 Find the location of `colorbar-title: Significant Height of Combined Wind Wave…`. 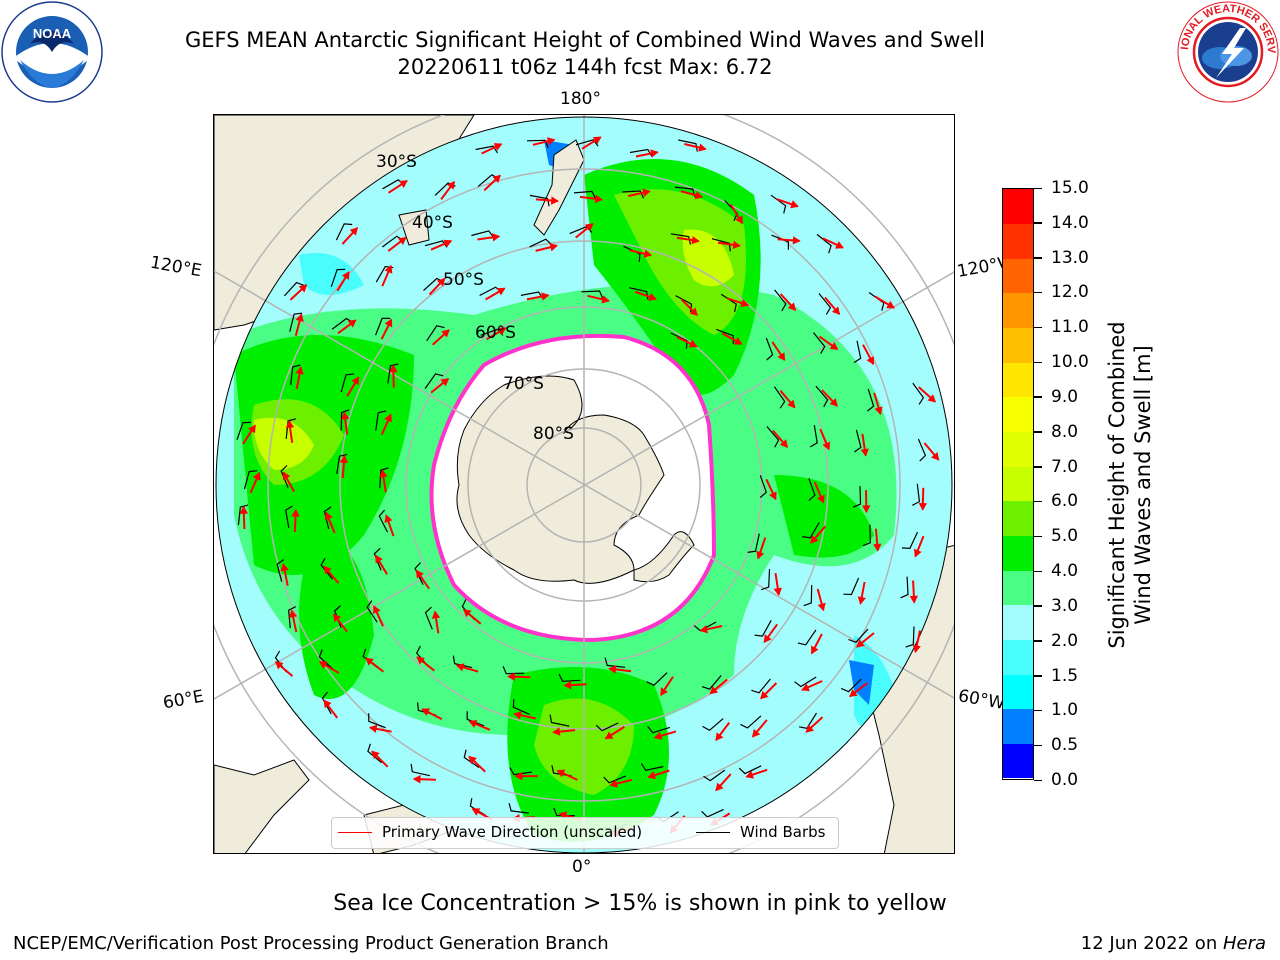

colorbar-title: Significant Height of Combined Wind Wave… is located at coordinates (1130, 485).